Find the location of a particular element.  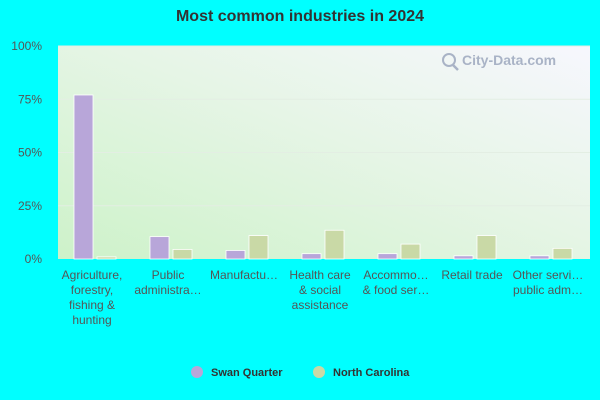

x-category-label-line: Public is located at coordinates (168, 275).